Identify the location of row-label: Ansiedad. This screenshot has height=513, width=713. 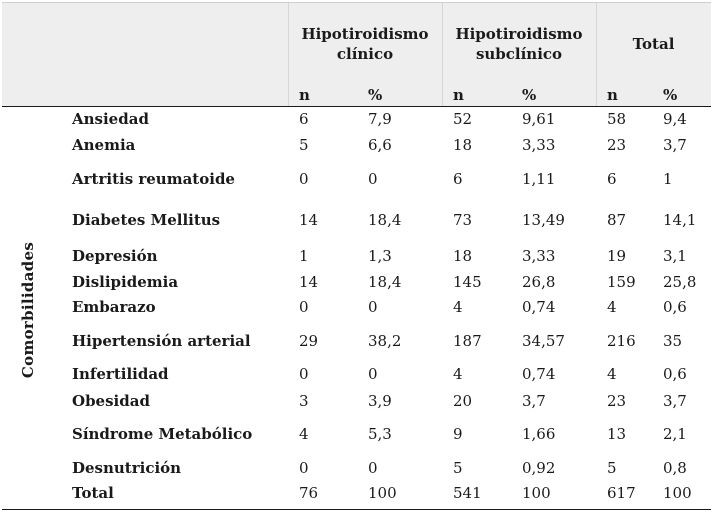
(110, 119).